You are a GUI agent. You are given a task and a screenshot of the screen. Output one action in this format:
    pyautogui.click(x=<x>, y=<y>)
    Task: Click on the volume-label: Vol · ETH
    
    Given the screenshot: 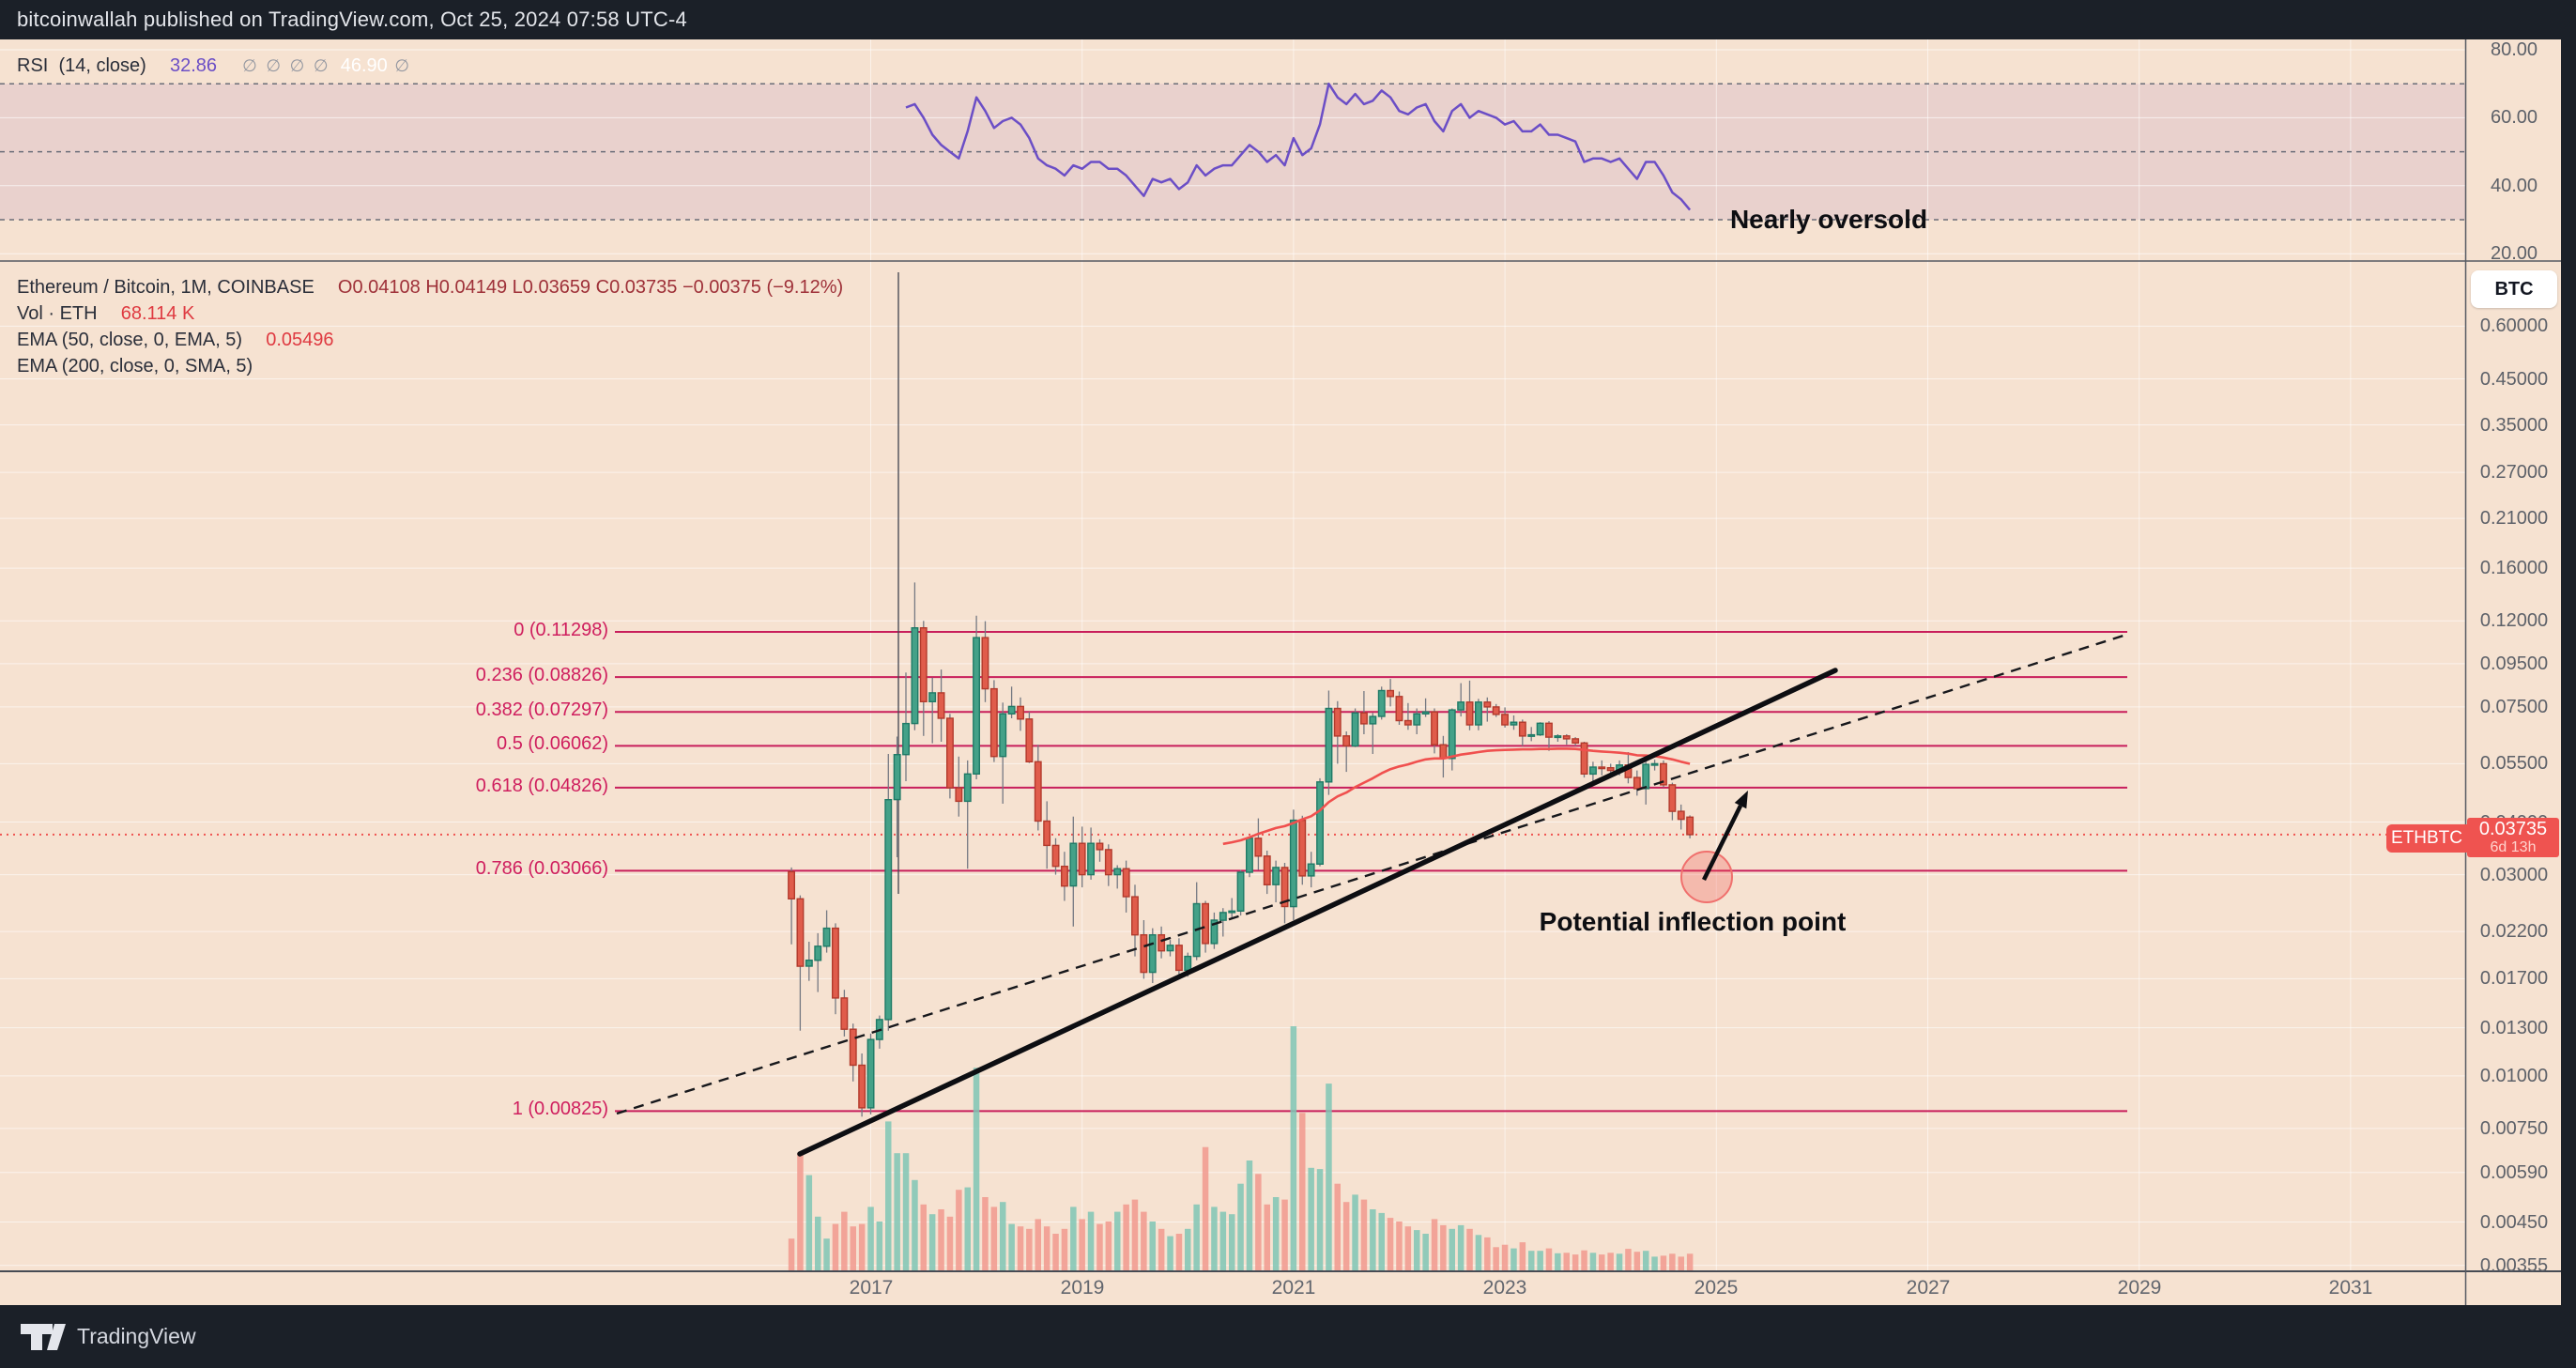 What is the action you would take?
    pyautogui.click(x=58, y=313)
    